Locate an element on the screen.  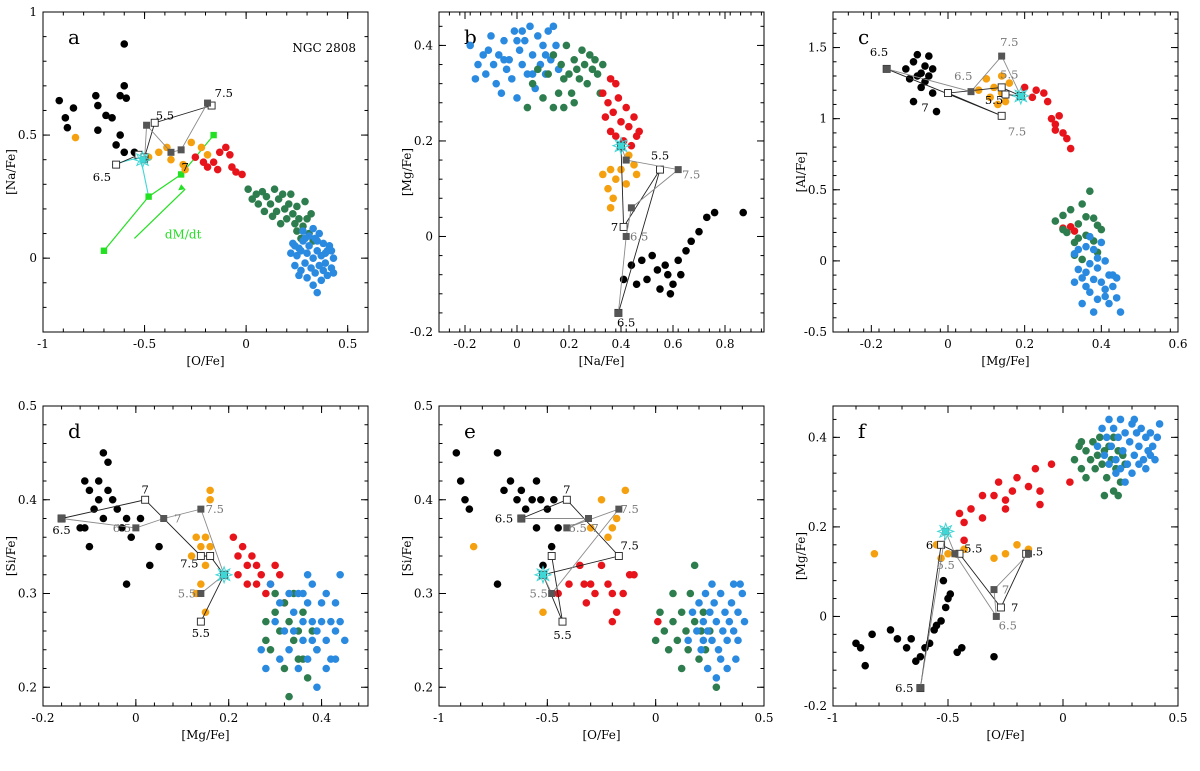
x-tick-label: 0.6 is located at coordinates (1177, 344).